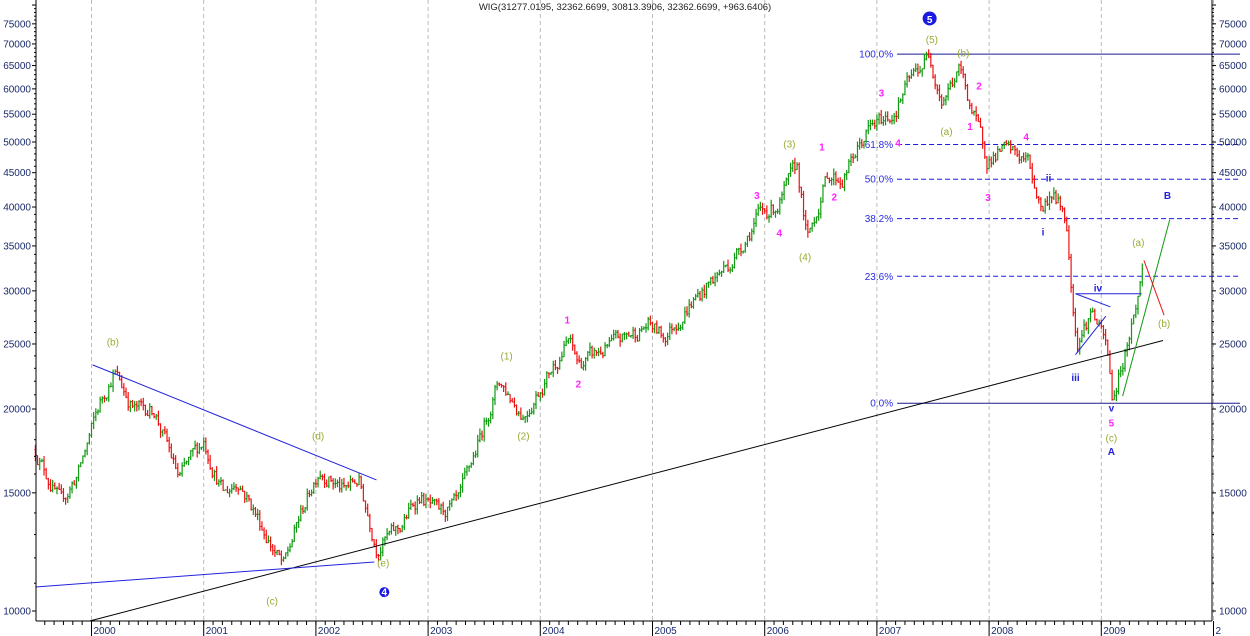 The image size is (1250, 636). I want to click on y-tick-label-left: 15000, so click(17, 493).